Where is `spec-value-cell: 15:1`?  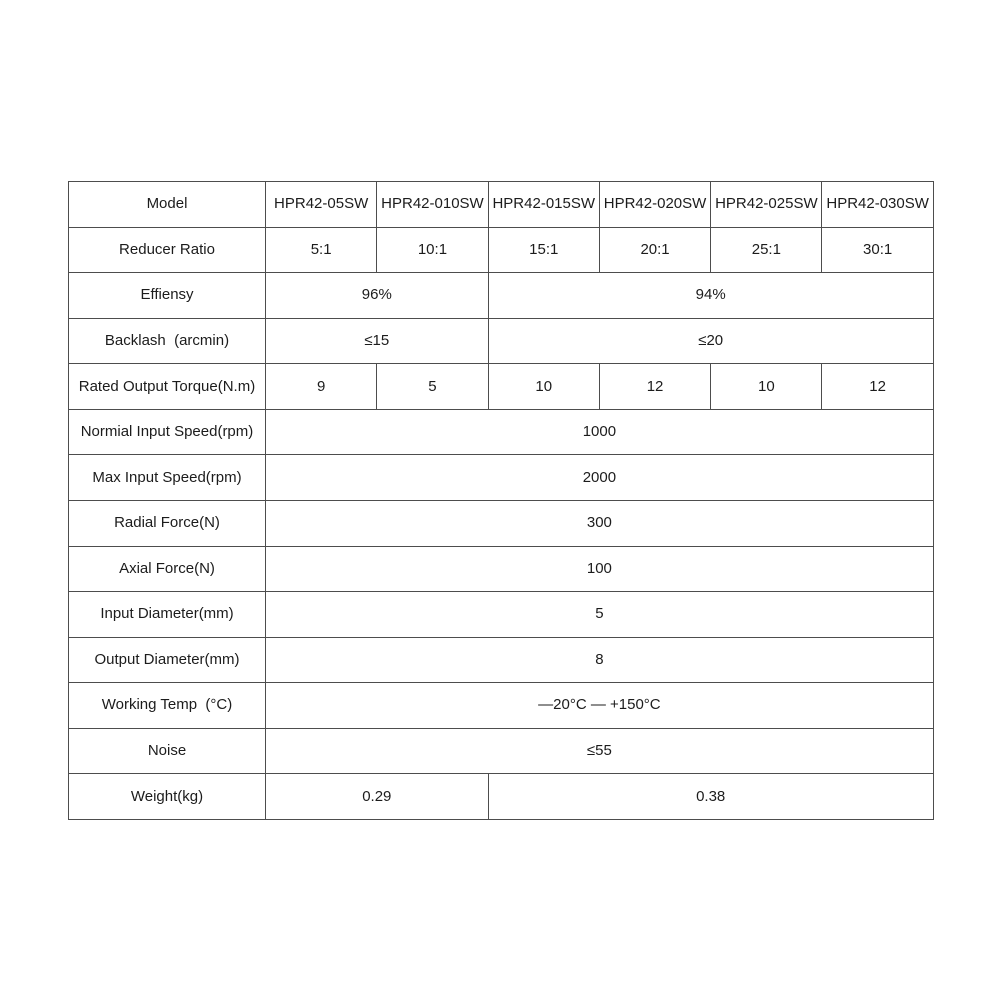
spec-value-cell: 15:1 is located at coordinates (543, 250).